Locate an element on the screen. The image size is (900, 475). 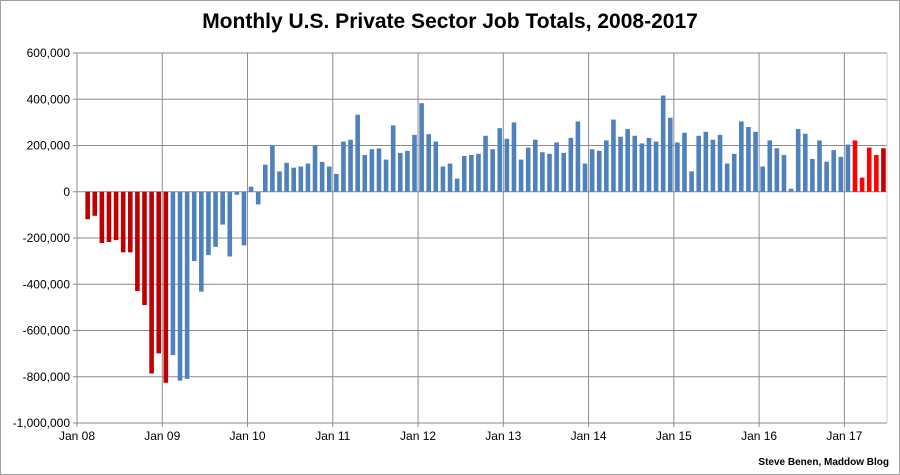
y-tick-label: 400,000 is located at coordinates (49, 99).